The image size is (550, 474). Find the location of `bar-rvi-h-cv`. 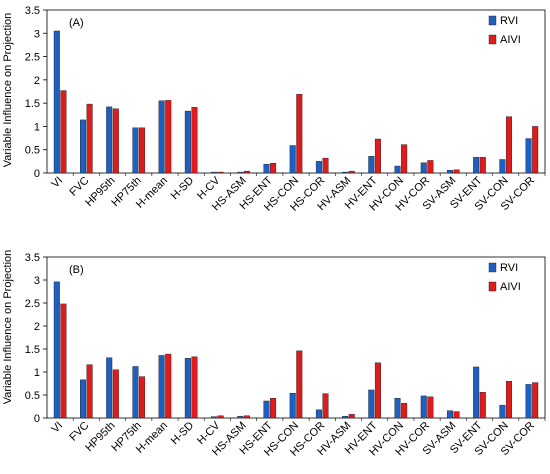

bar-rvi-h-cv is located at coordinates (214, 172).